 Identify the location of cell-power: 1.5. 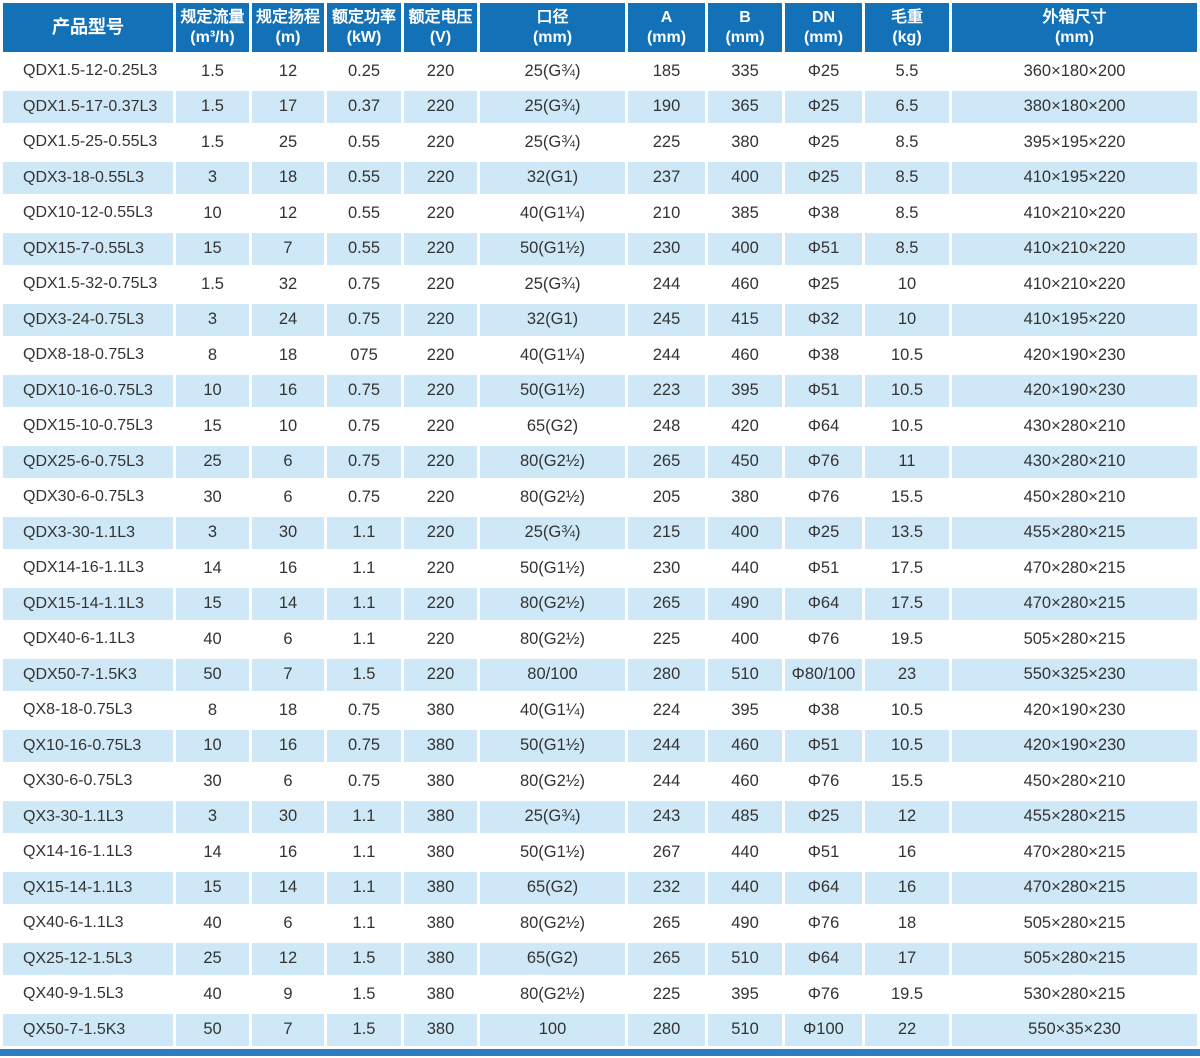
(364, 994).